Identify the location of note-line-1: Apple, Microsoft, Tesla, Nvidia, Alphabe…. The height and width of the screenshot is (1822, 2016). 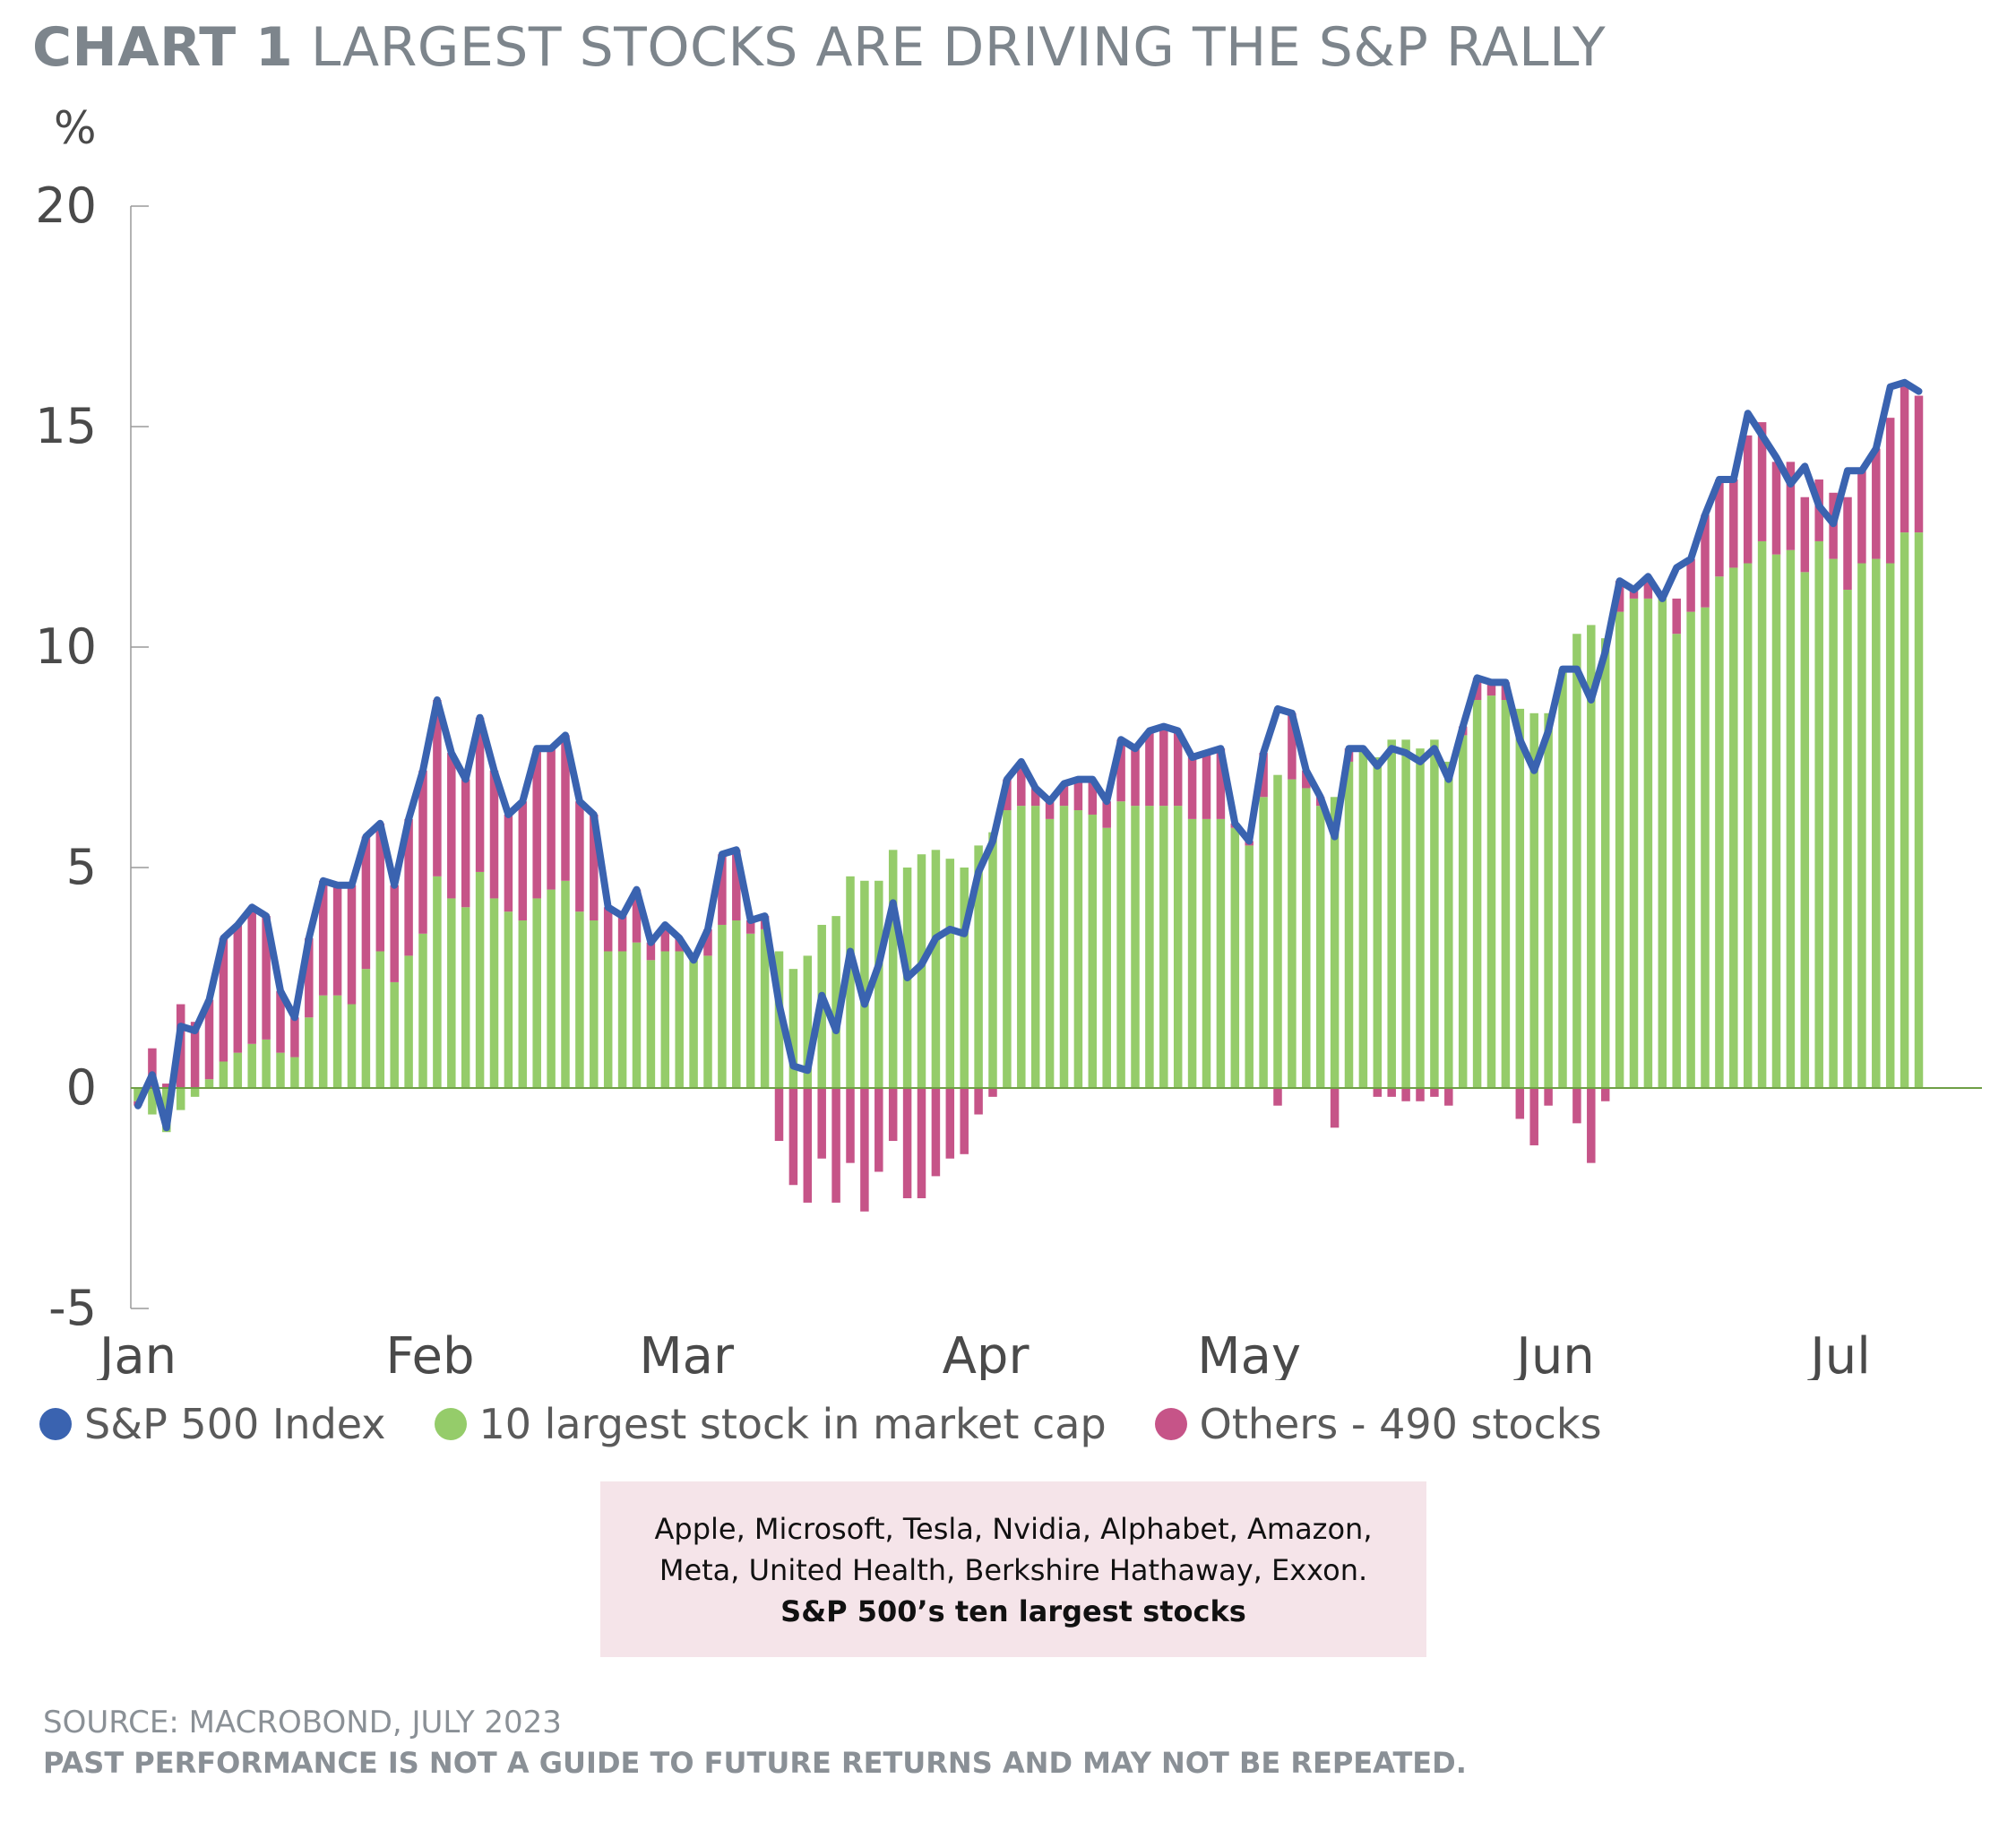
(1013, 1529).